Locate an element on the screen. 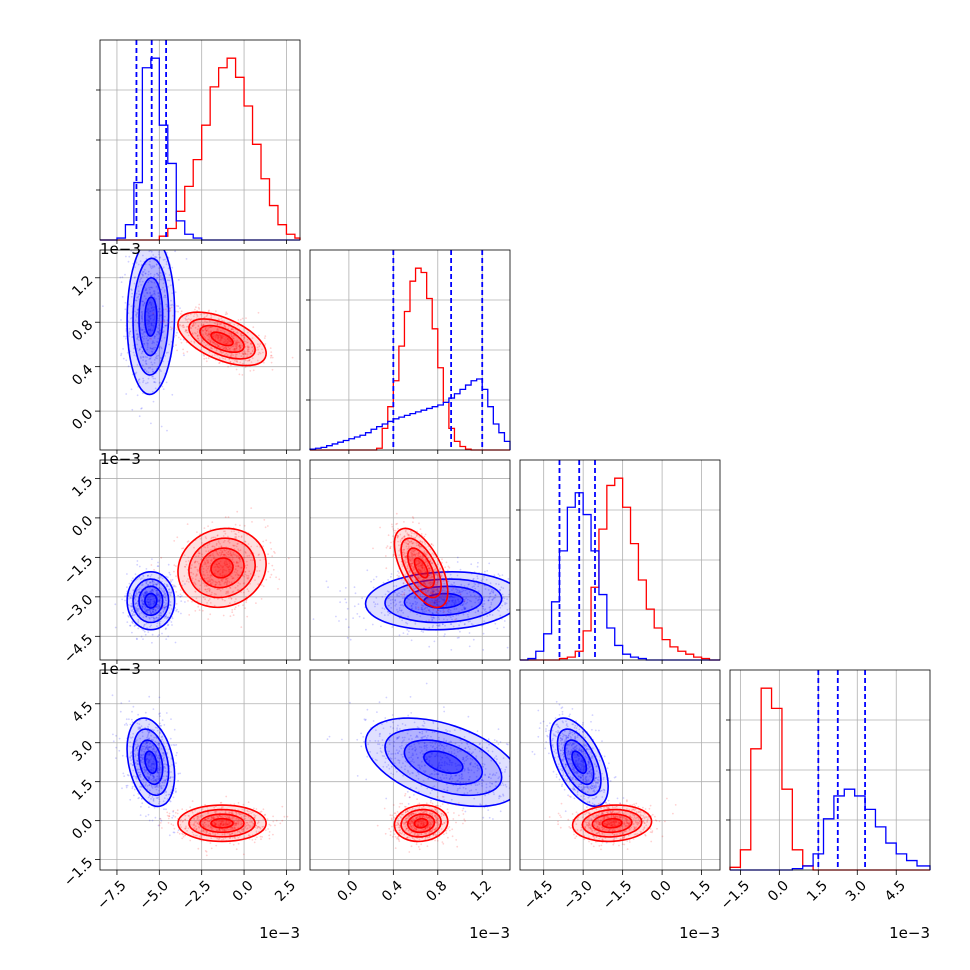 This screenshot has width=970, height=970. x-axis-p2: 0.0 0.4 0.8 1.2 1e−3 is located at coordinates (422, 906).